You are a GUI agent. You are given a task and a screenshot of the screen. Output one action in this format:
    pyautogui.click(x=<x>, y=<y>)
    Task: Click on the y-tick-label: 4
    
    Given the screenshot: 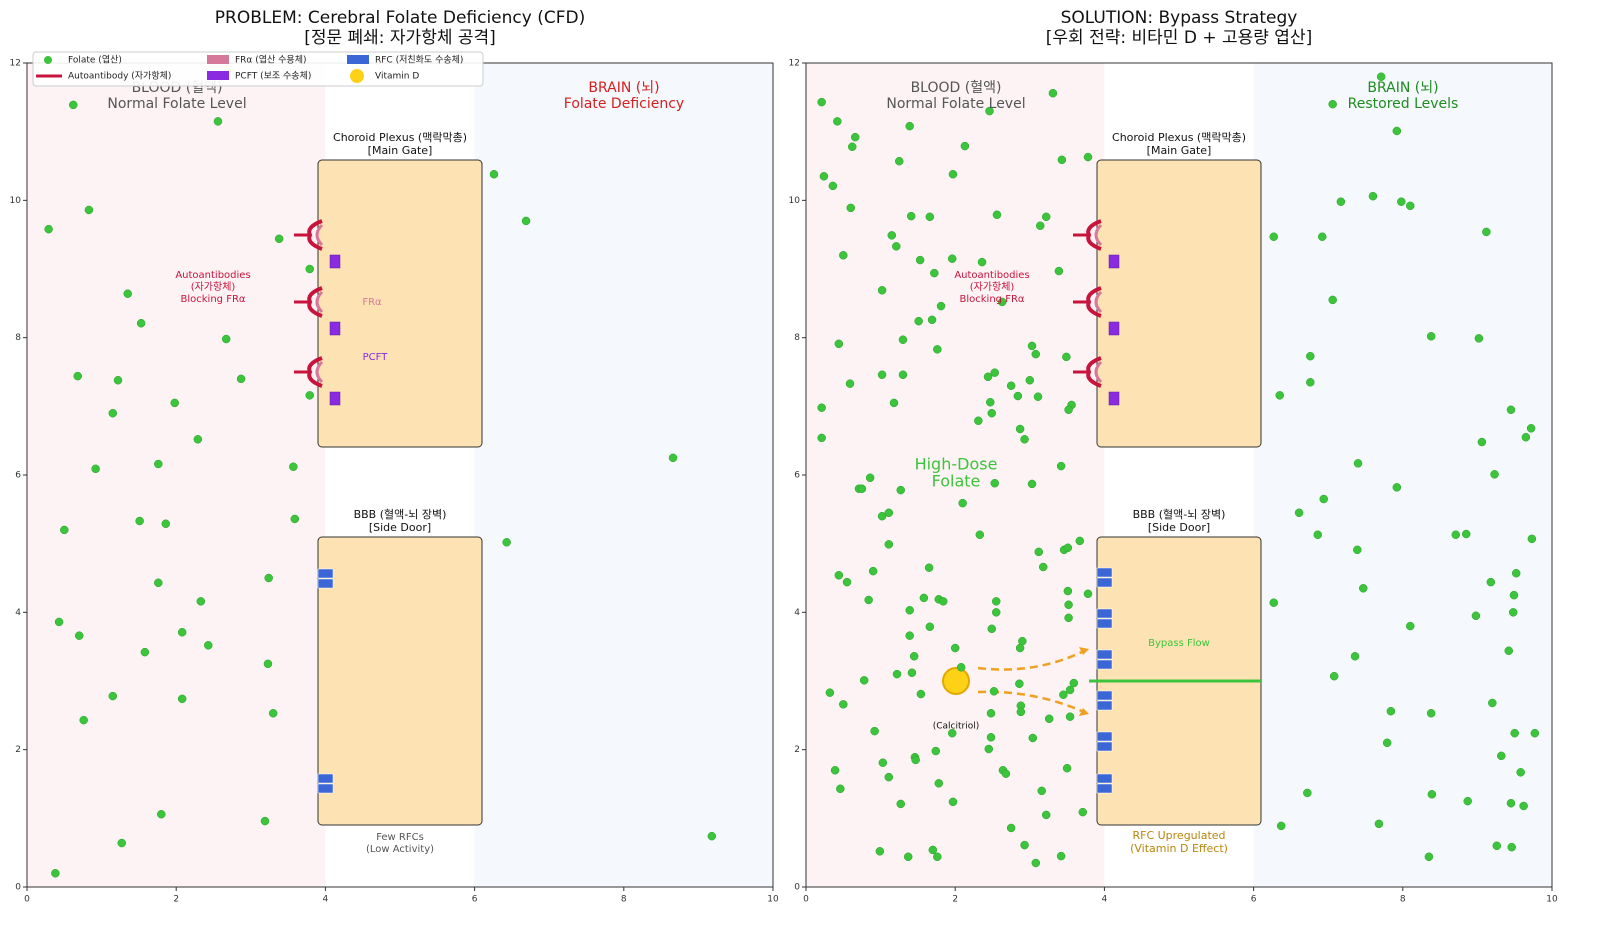 What is the action you would take?
    pyautogui.click(x=18, y=613)
    